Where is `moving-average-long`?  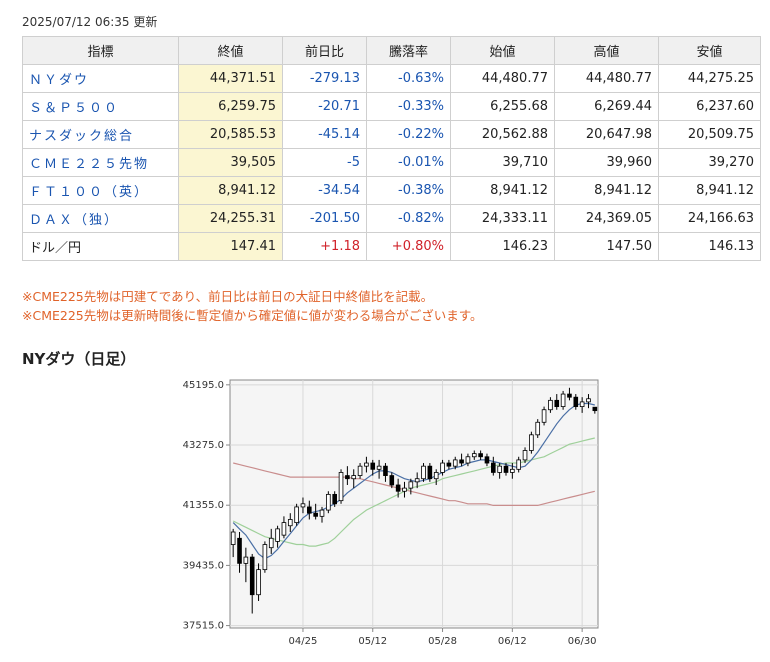 moving-average-long is located at coordinates (414, 484).